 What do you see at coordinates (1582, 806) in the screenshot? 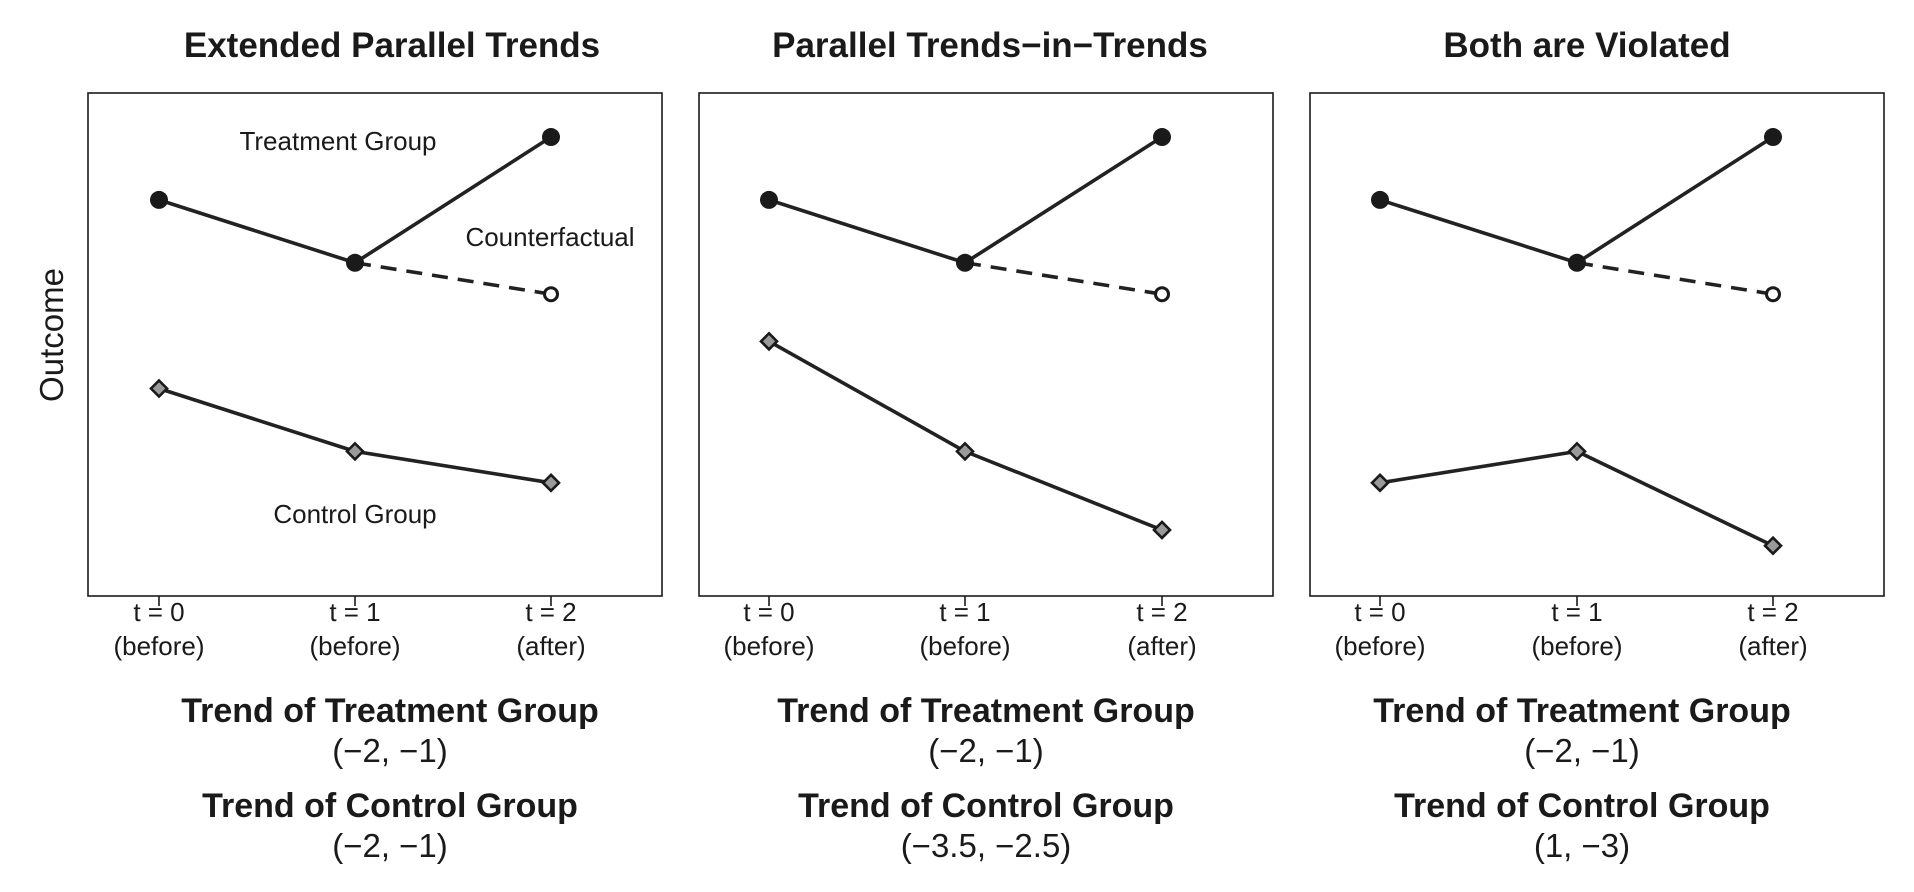
I see `trend-control-label-3: Trend of Control Group` at bounding box center [1582, 806].